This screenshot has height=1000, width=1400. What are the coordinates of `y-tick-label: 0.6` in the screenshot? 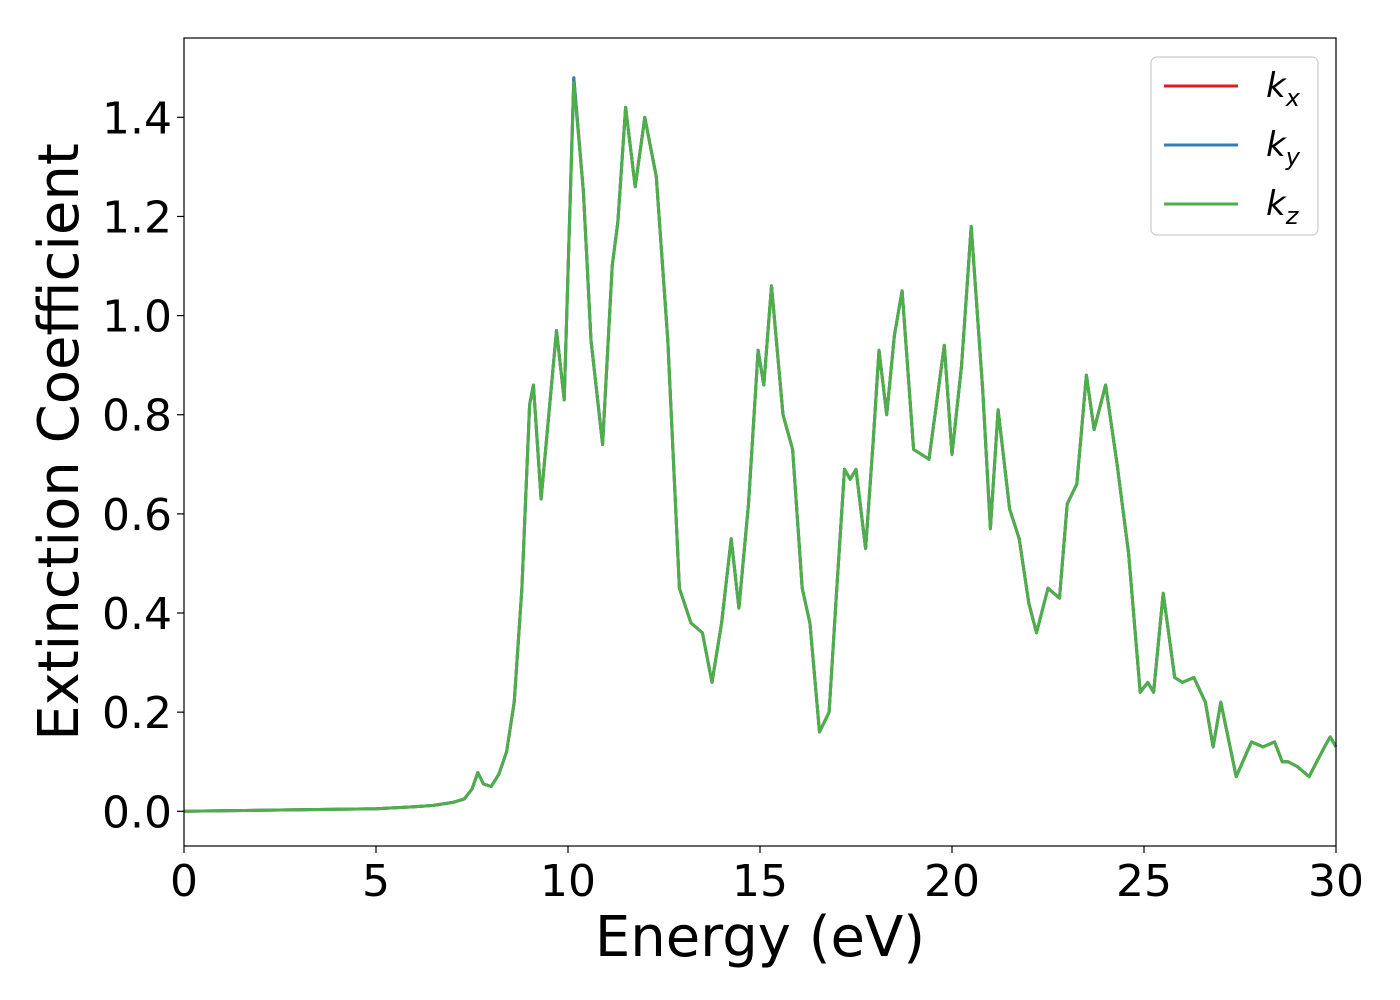 It's located at (137, 515).